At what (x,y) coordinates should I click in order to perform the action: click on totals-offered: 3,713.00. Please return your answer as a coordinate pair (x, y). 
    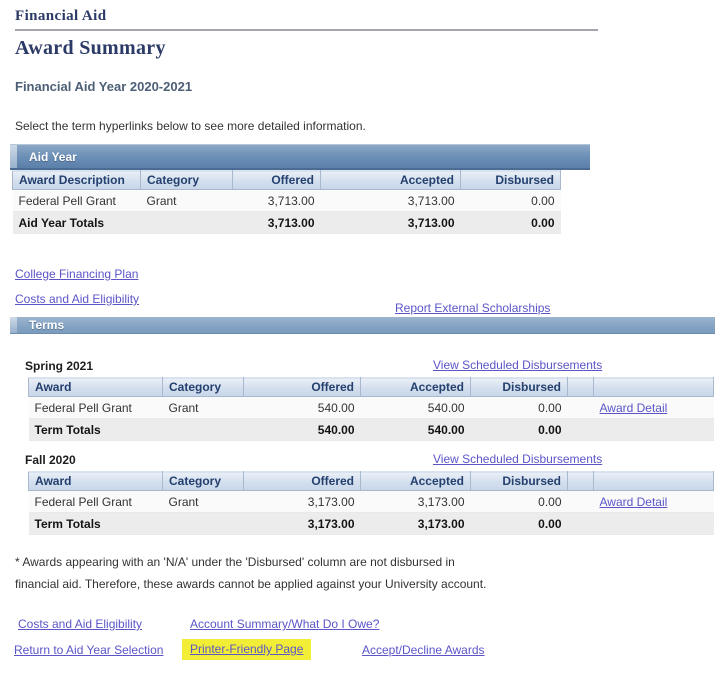
    Looking at the image, I should click on (276, 222).